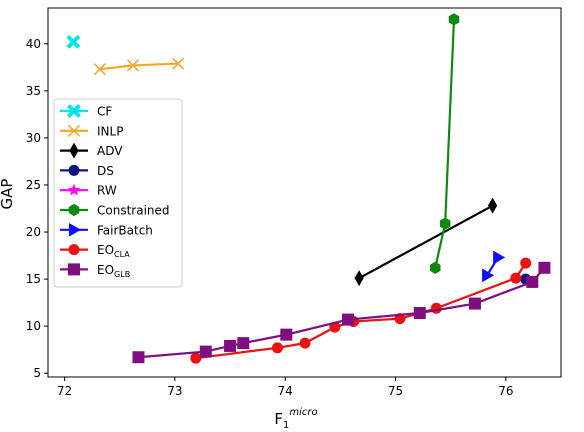 Image resolution: width=584 pixels, height=432 pixels. I want to click on series-line-inlp, so click(139, 66).